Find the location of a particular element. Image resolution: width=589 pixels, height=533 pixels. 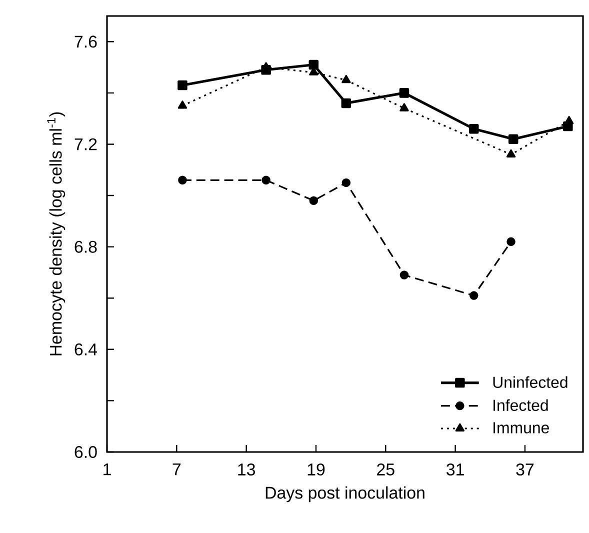

legend-label: Immune is located at coordinates (521, 428).